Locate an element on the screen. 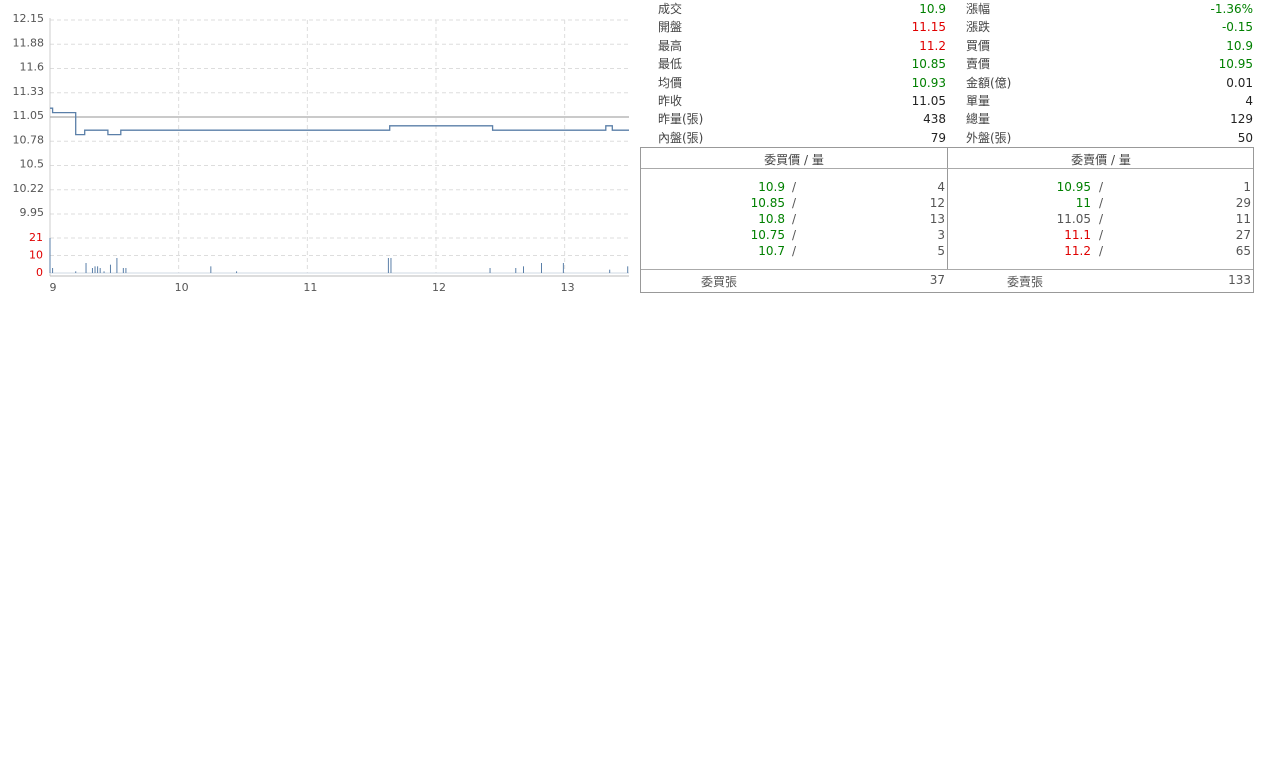 This screenshot has width=1280, height=766. quote-row: 開盤 11.15 漲跌 -0.15 is located at coordinates (947, 27).